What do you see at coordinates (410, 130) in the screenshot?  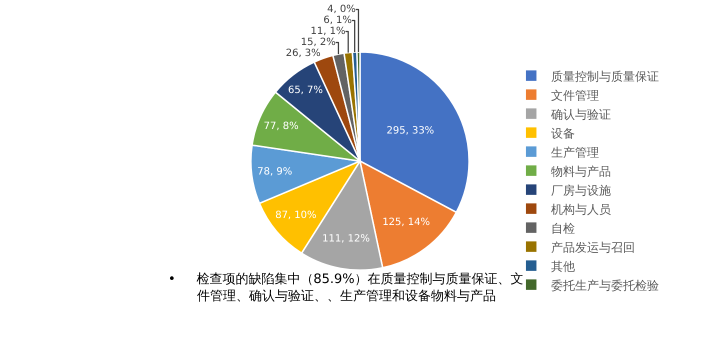 I see `data-label: 295, 33%` at bounding box center [410, 130].